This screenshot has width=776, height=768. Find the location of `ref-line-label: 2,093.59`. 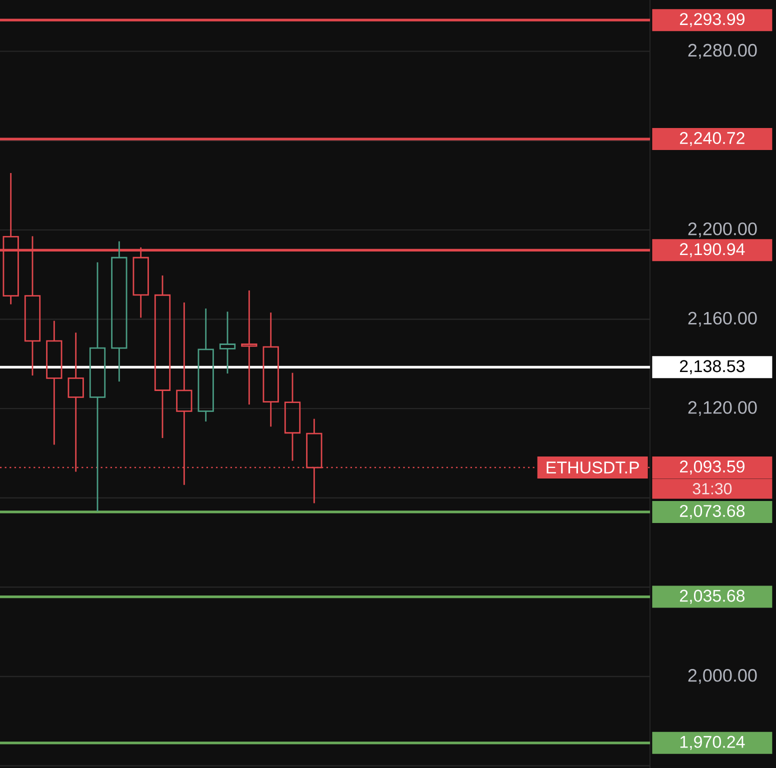

ref-line-label: 2,093.59 is located at coordinates (712, 467).